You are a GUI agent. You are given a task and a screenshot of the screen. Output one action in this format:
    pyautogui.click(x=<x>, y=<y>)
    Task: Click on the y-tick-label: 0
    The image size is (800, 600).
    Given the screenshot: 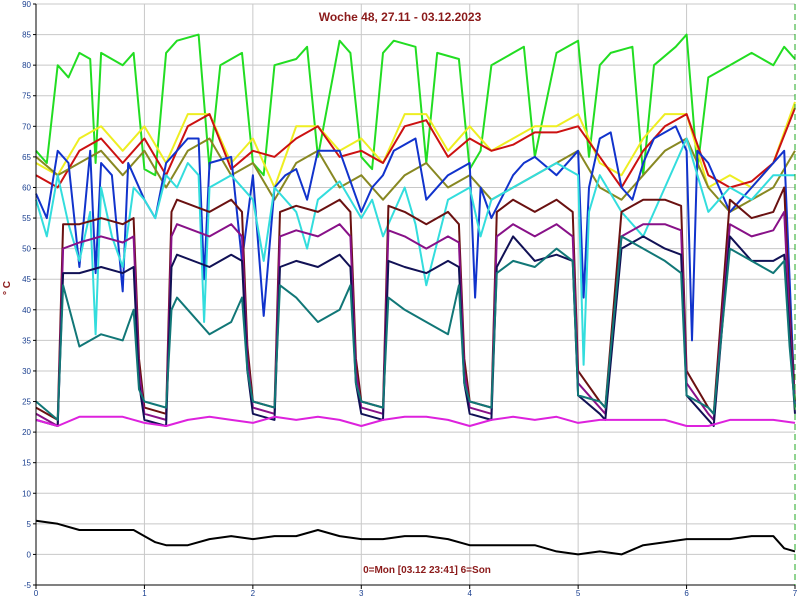 What is the action you would take?
    pyautogui.click(x=29, y=554)
    